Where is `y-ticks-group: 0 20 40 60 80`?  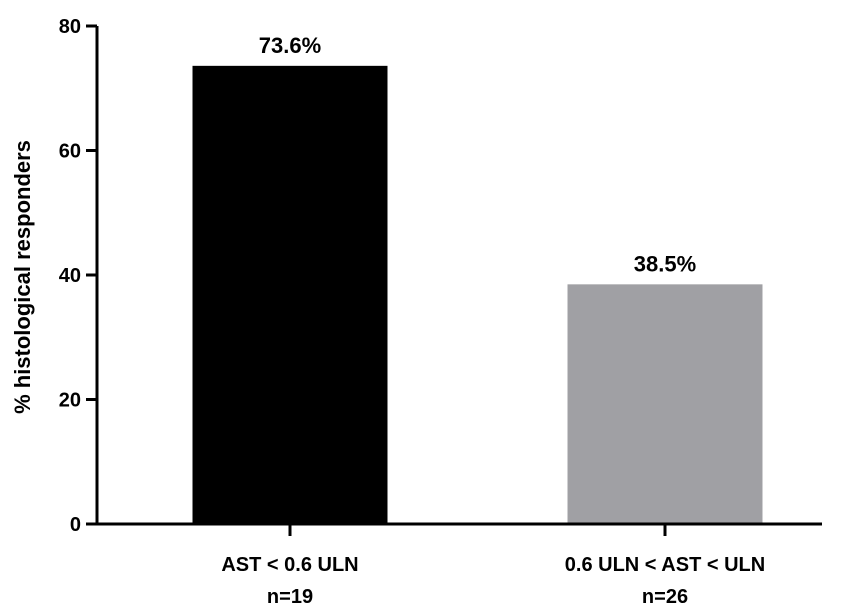 y-ticks-group: 0 20 40 60 80 is located at coordinates (78, 276).